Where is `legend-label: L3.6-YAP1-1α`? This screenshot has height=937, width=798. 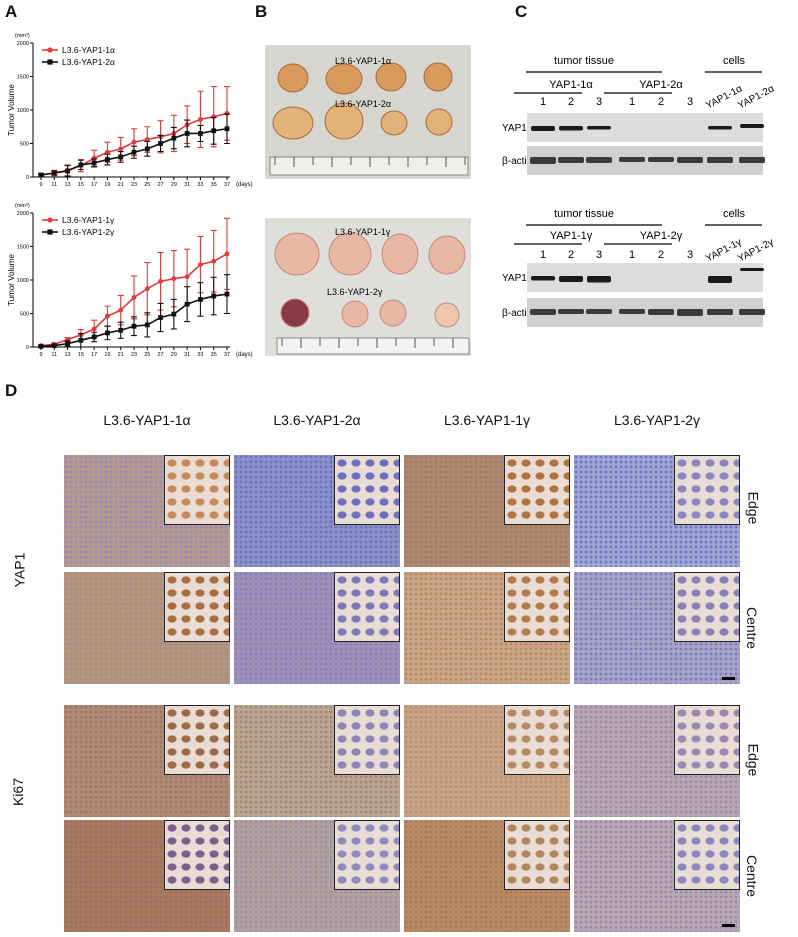
legend-label: L3.6-YAP1-1α is located at coordinates (88, 50).